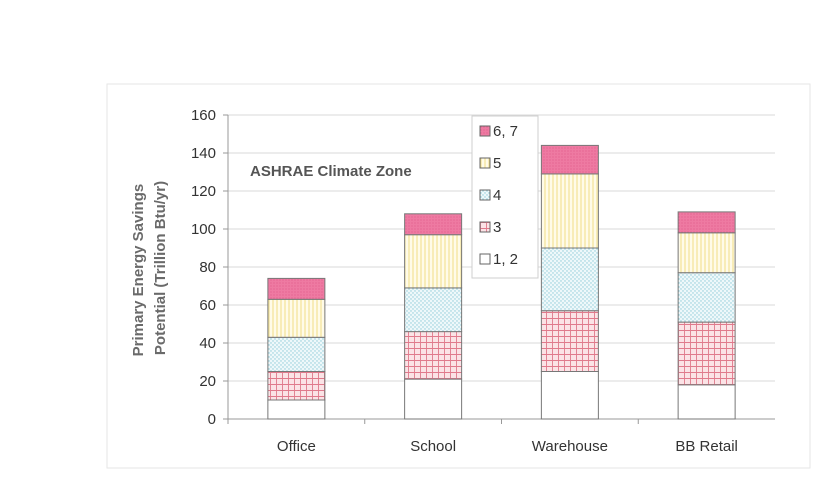 Image resolution: width=834 pixels, height=480 pixels. What do you see at coordinates (296, 446) in the screenshot?
I see `x-tick-label: Office` at bounding box center [296, 446].